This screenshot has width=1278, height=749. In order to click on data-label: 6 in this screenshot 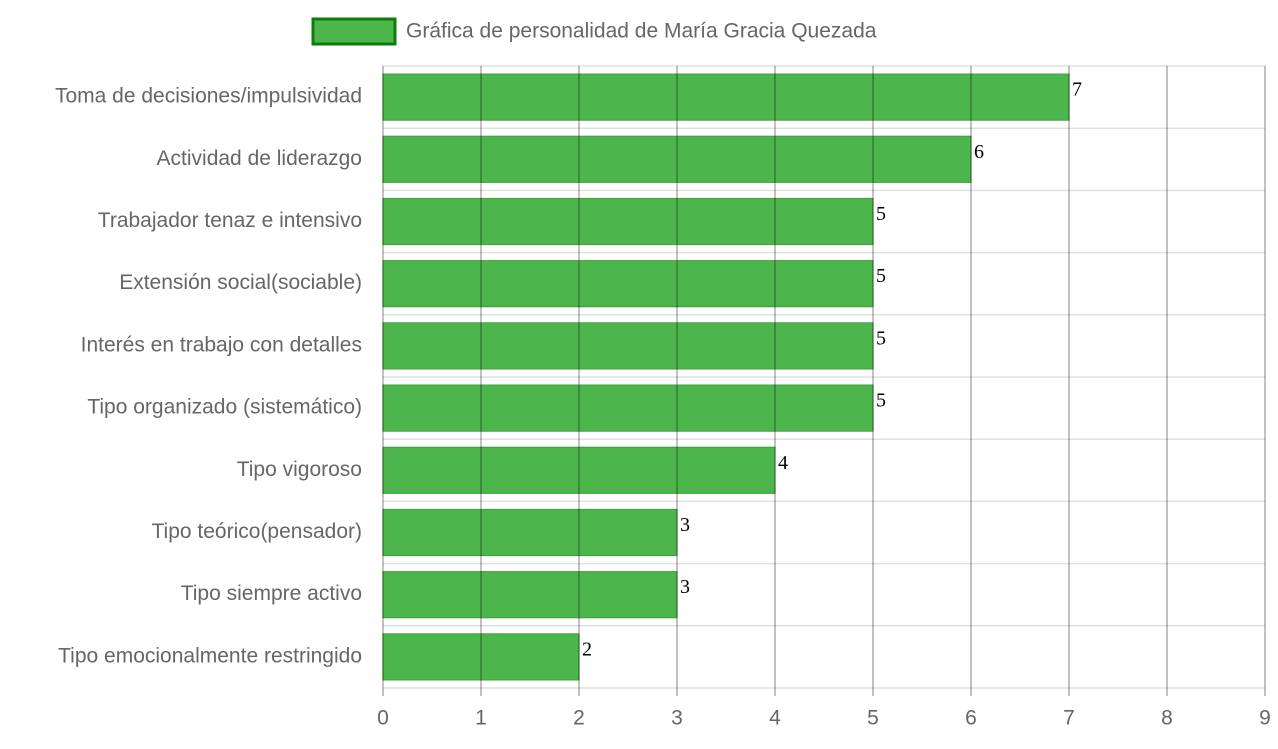, I will do `click(979, 152)`.